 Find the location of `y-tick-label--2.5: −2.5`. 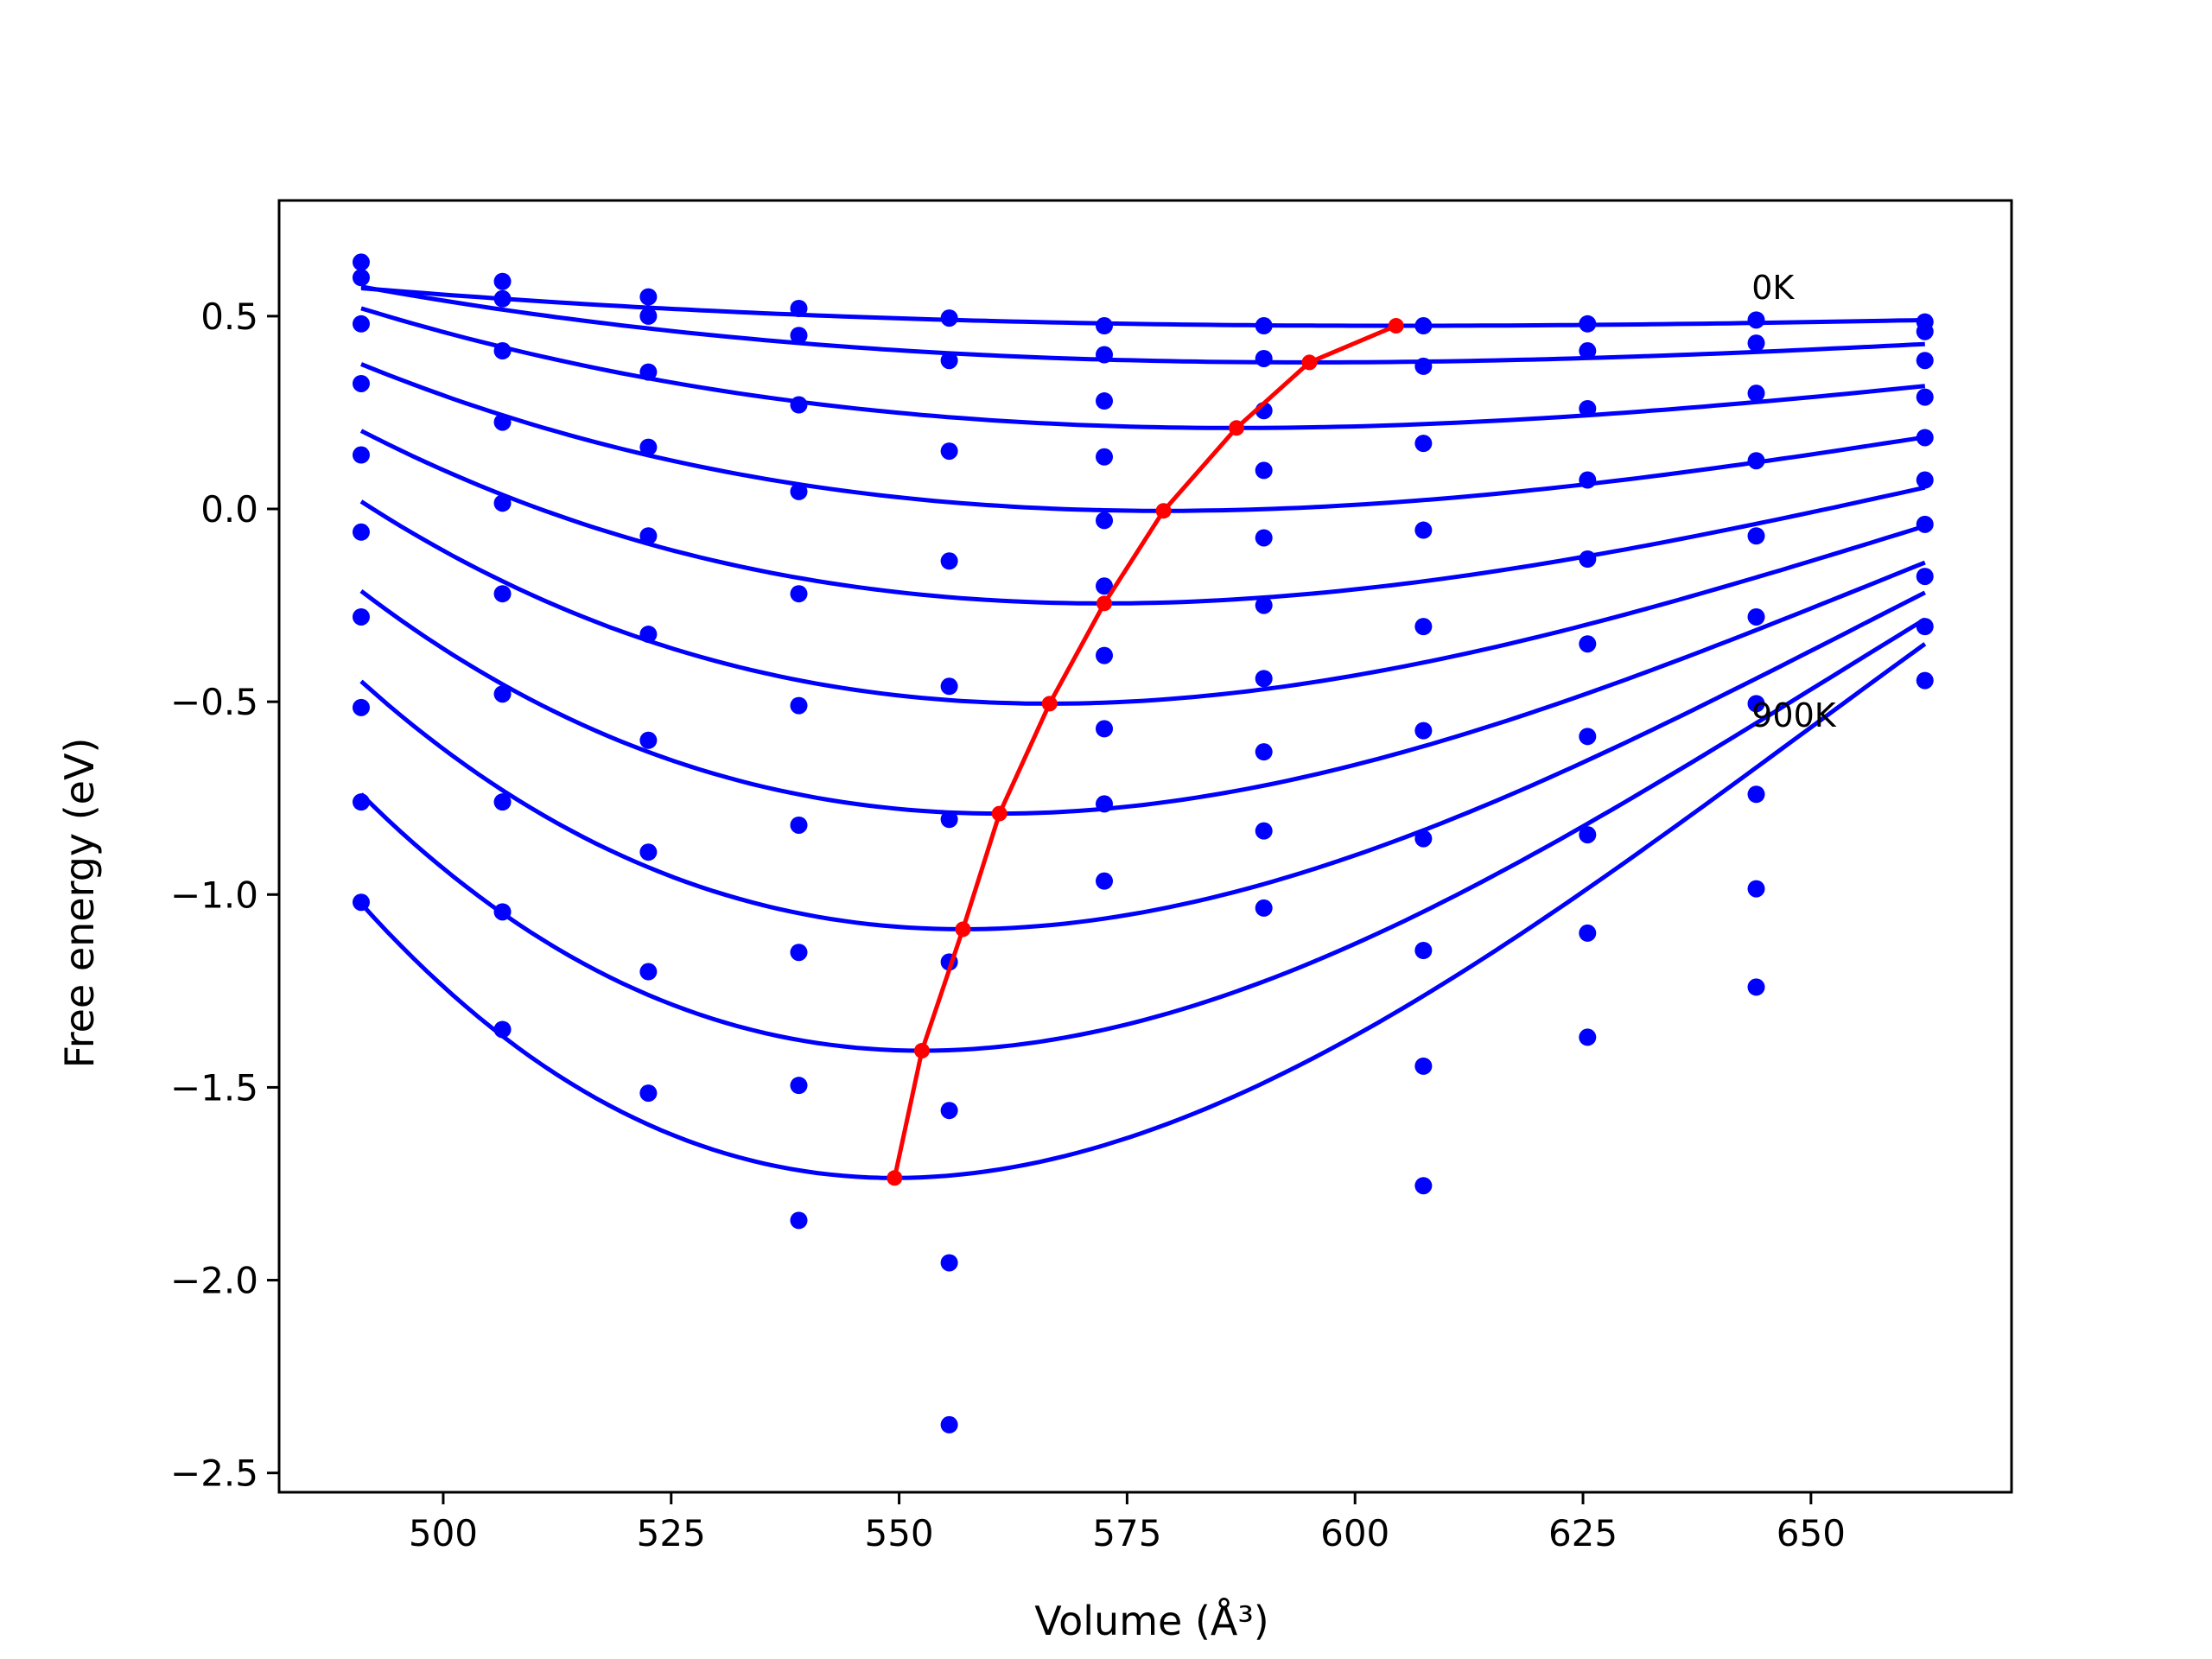

y-tick-label--2.5: −2.5 is located at coordinates (214, 1473).